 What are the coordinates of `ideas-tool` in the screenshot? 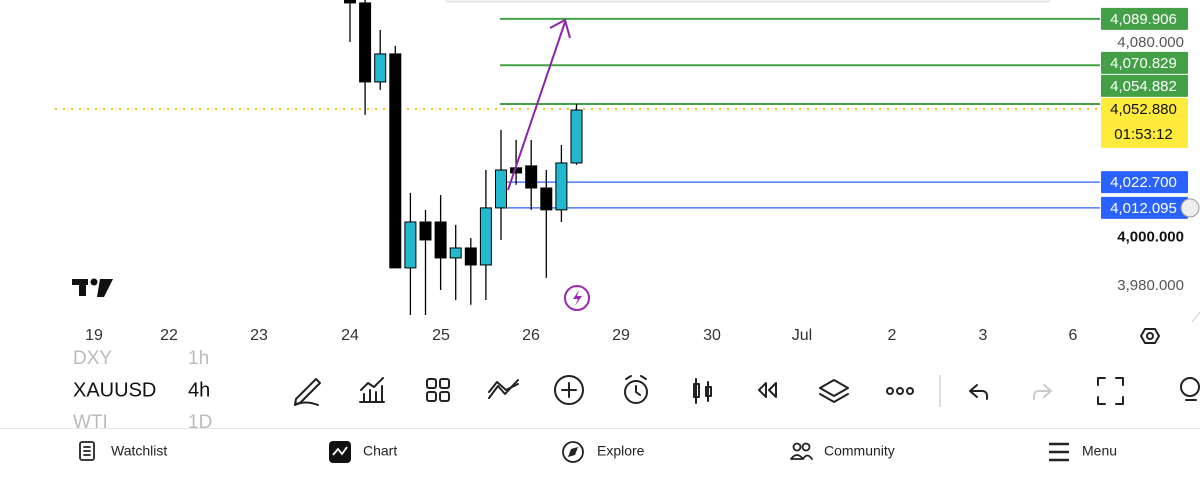 It's located at (1190, 389).